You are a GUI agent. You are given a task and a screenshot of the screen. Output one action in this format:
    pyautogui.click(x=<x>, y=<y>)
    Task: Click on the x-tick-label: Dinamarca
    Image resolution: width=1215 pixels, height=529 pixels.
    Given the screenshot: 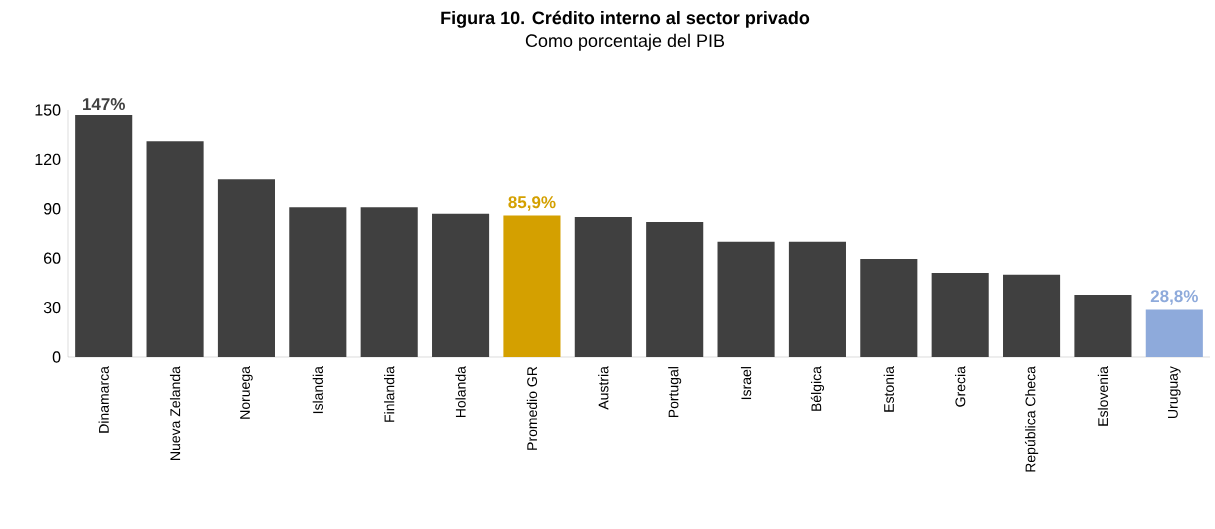 What is the action you would take?
    pyautogui.click(x=103, y=399)
    